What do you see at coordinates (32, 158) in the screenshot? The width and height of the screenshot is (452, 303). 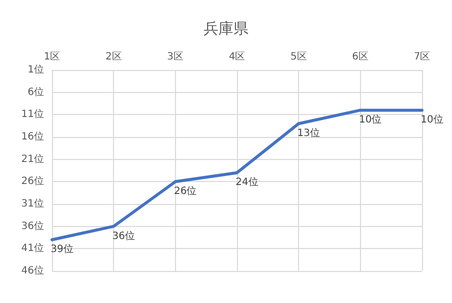 I see `y-tick-label: 21位` at bounding box center [32, 158].